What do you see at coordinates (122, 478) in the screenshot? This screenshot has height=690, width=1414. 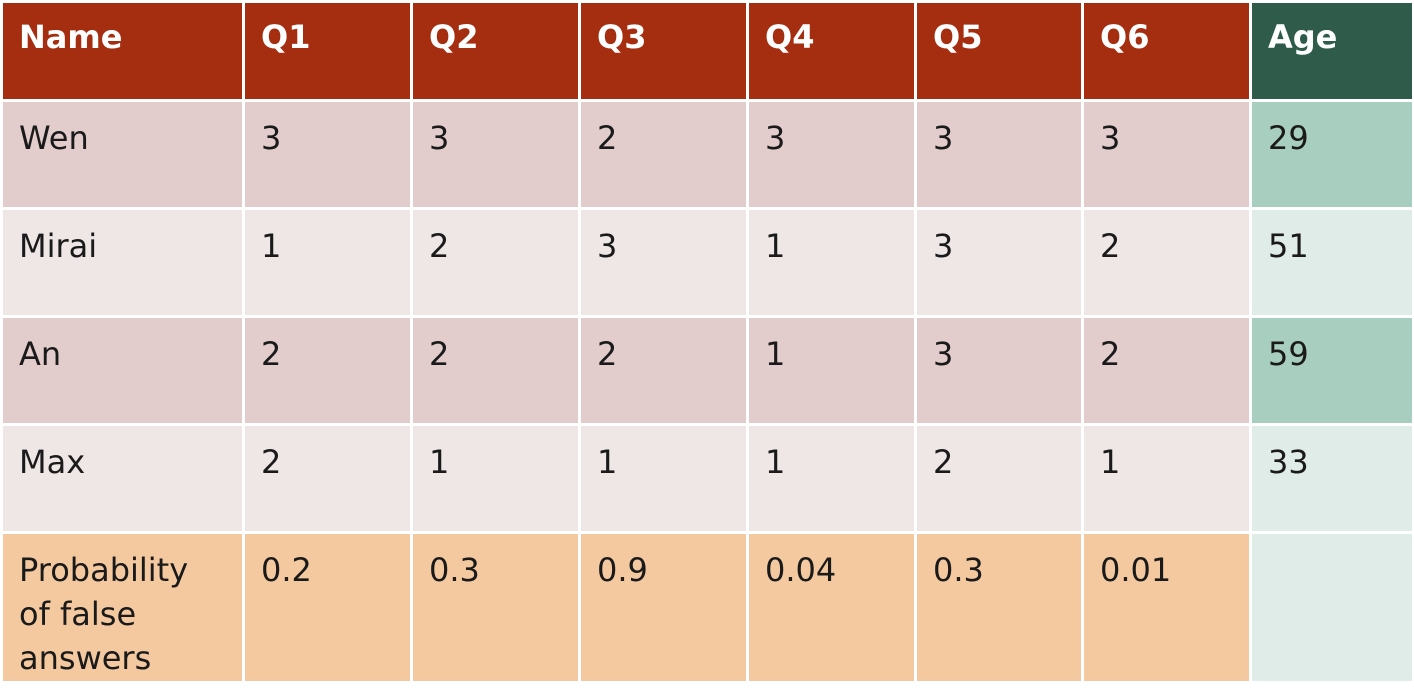 I see `table-cell: Max` at bounding box center [122, 478].